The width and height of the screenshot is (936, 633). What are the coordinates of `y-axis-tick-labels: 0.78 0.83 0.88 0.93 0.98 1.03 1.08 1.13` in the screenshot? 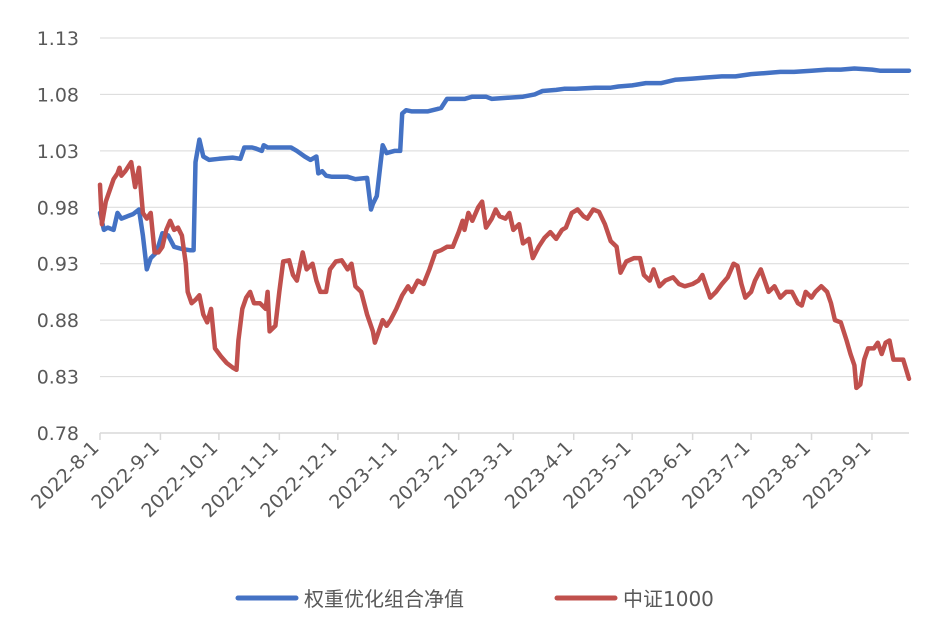 It's located at (58, 236).